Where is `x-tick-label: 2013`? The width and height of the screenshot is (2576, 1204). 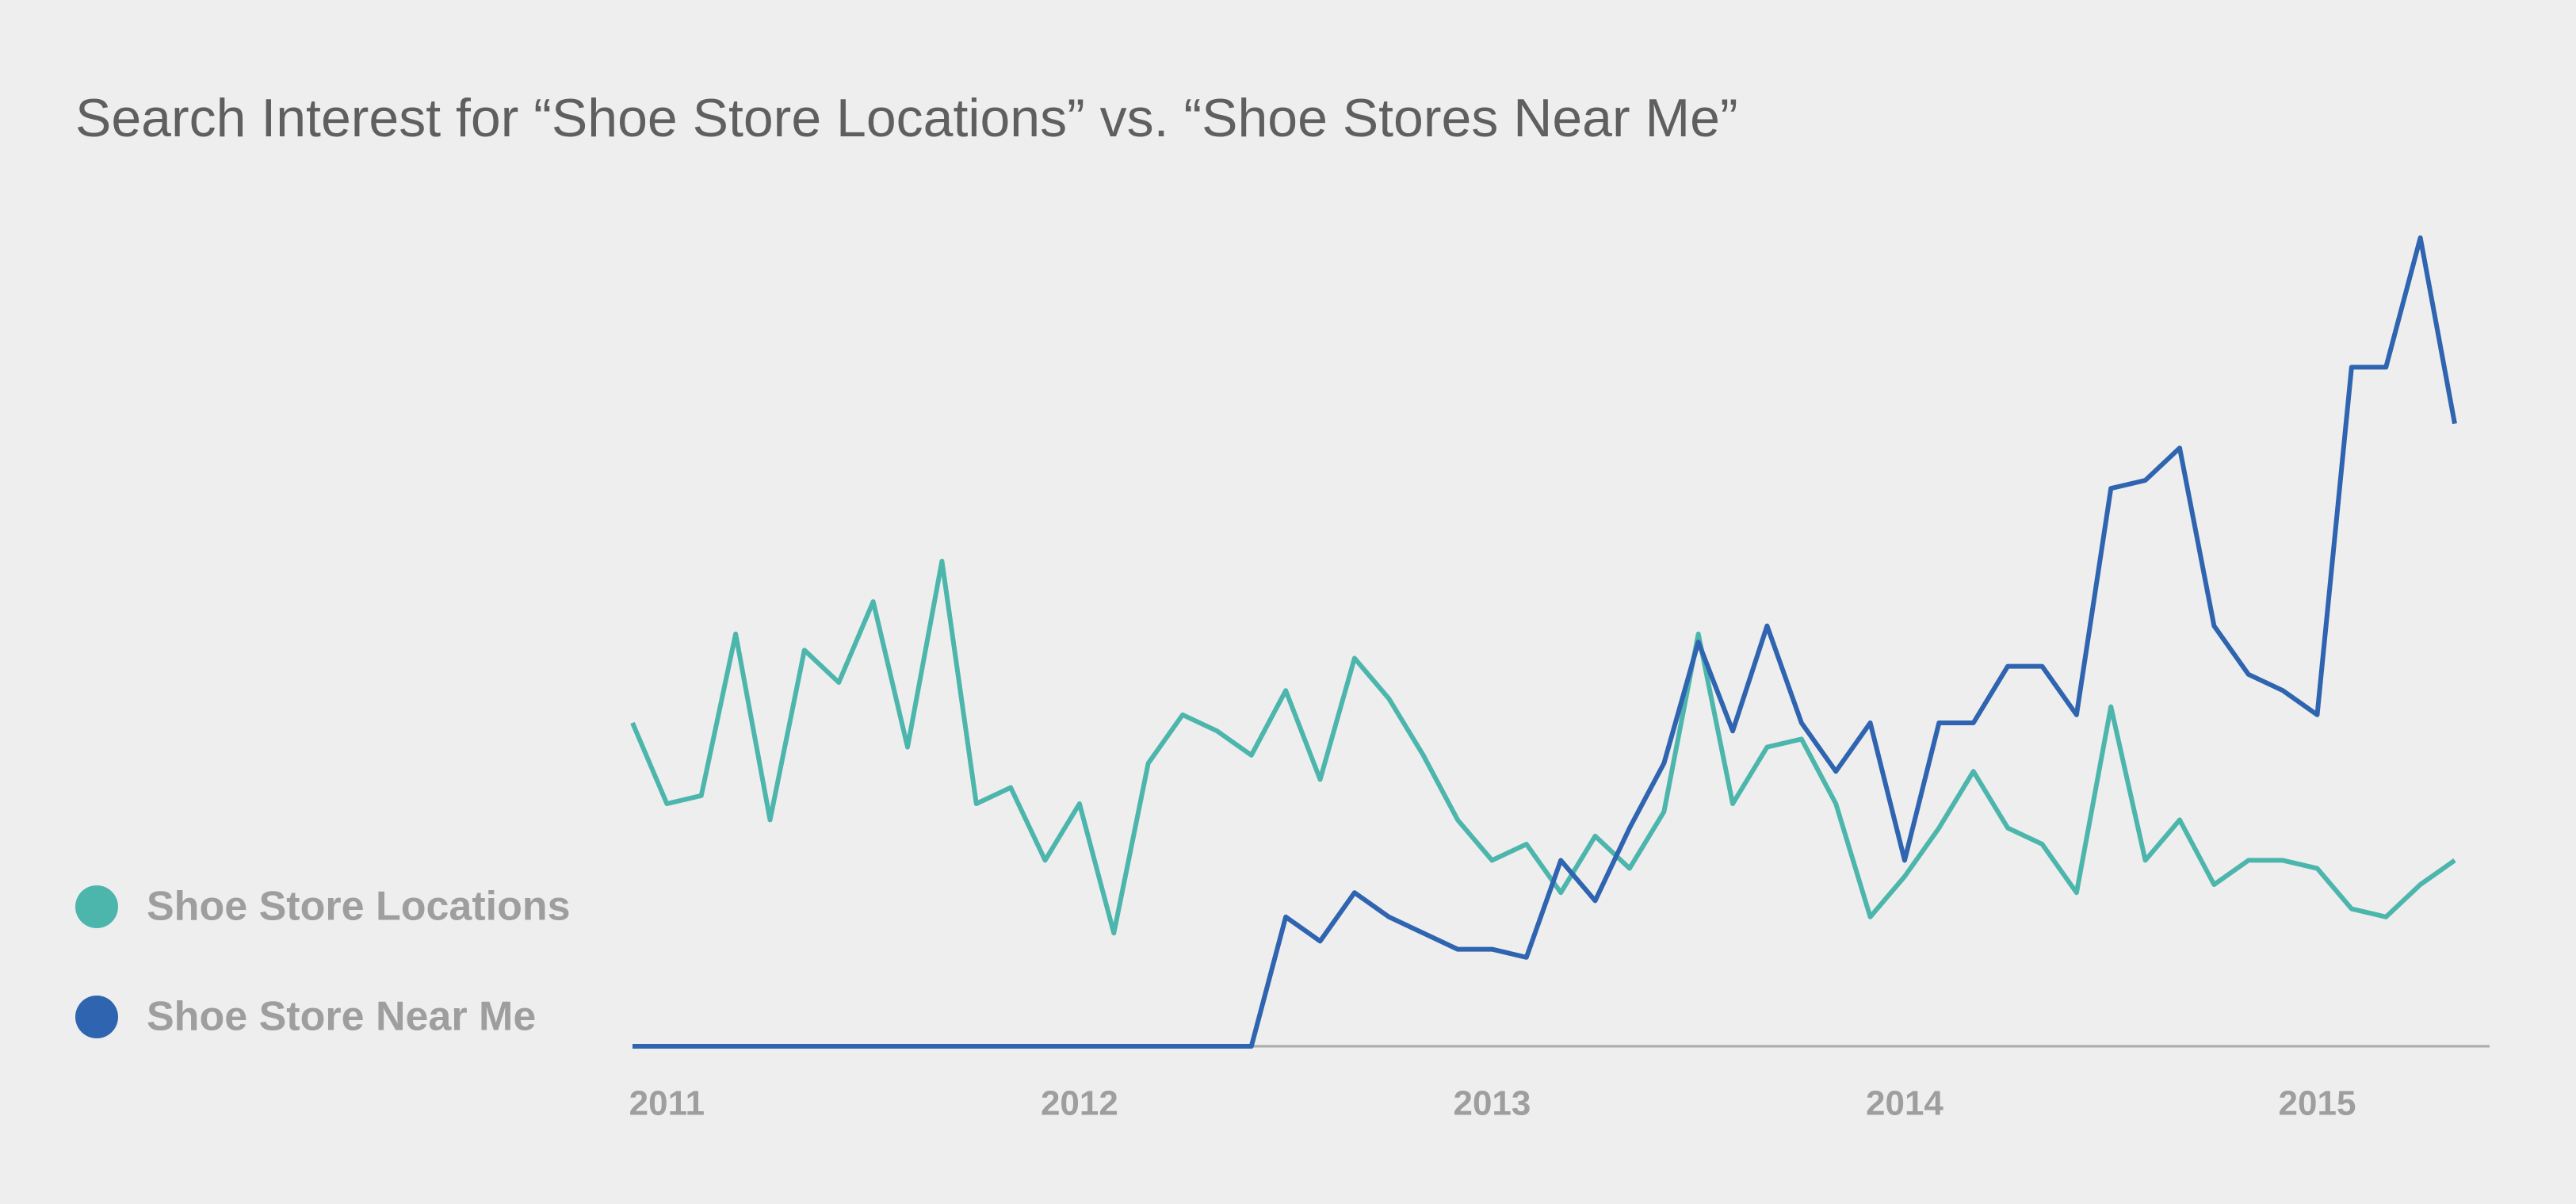 x-tick-label: 2013 is located at coordinates (1492, 1103).